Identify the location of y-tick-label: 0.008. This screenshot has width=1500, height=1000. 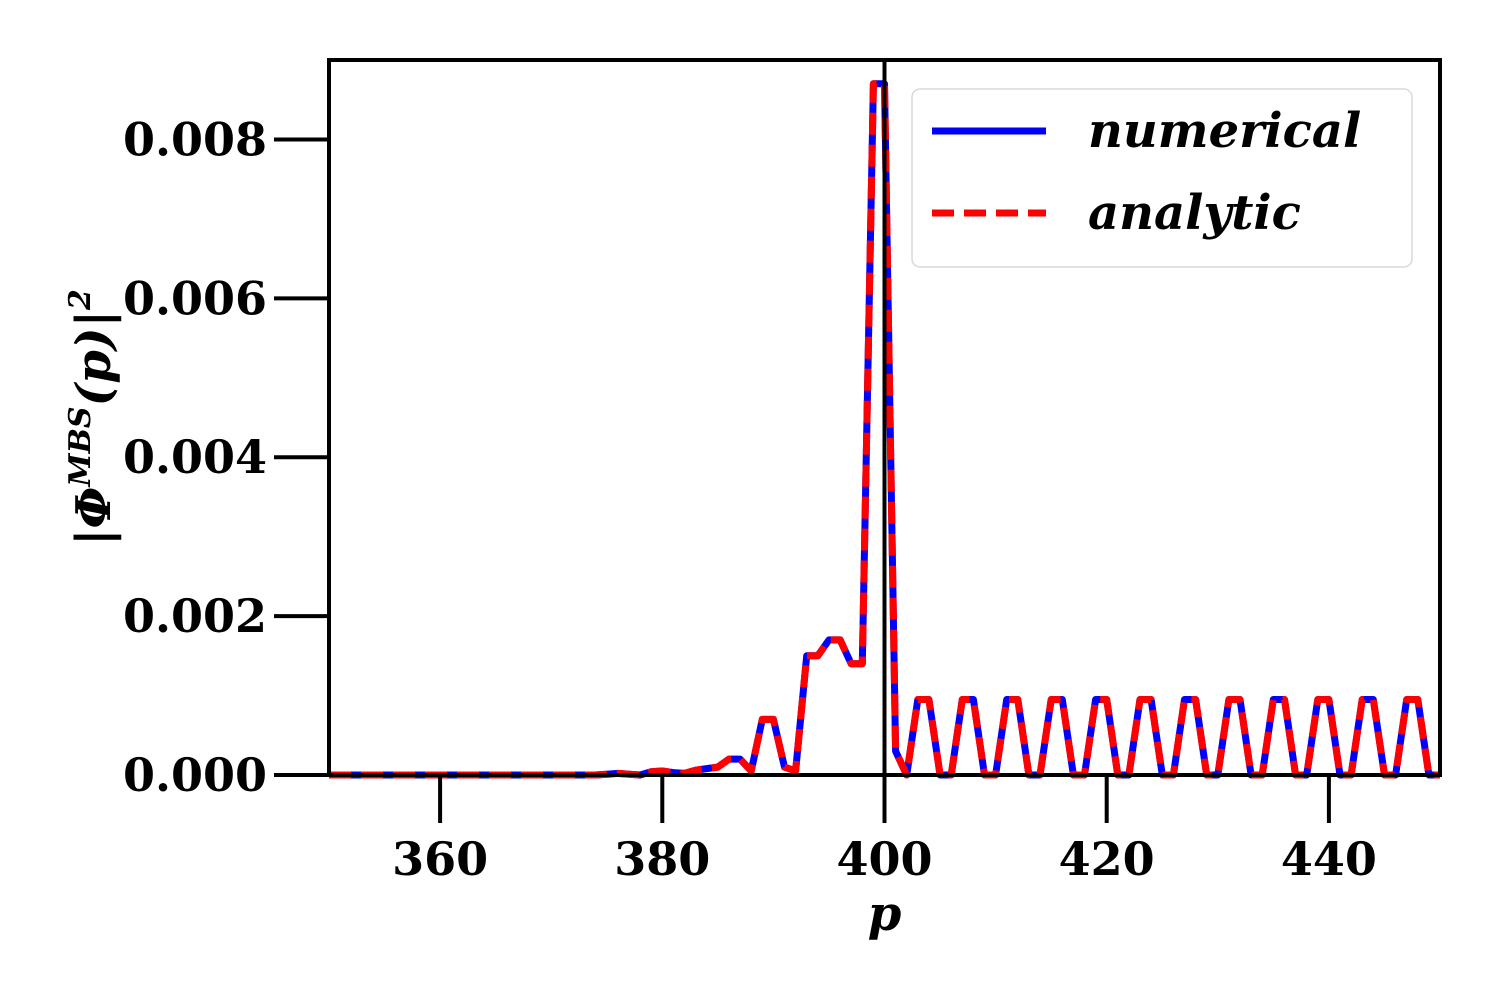
(195, 139).